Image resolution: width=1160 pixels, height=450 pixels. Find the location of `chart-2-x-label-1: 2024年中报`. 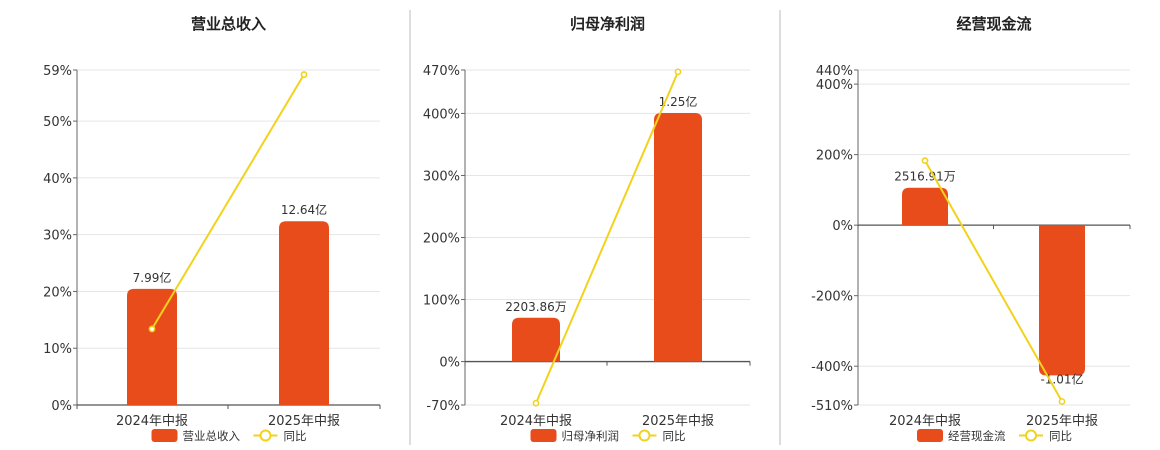

chart-2-x-label-1: 2024年中报 is located at coordinates (536, 421).